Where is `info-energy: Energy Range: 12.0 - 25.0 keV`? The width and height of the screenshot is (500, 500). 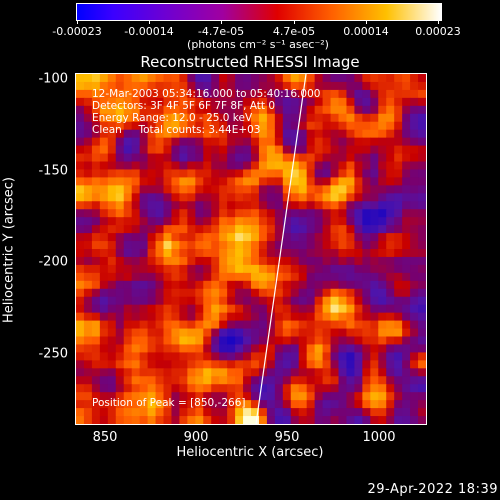 info-energy: Energy Range: 12.0 - 25.0 keV is located at coordinates (172, 118).